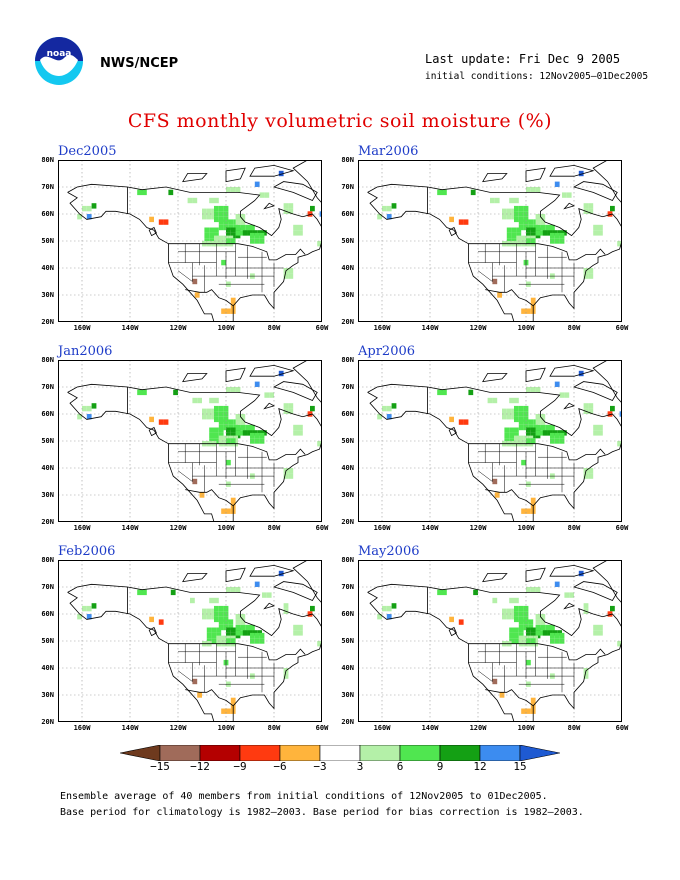 Image resolution: width=680 pixels, height=880 pixels. Describe the element at coordinates (320, 766) in the screenshot. I see `colorbar-label: −3` at that location.